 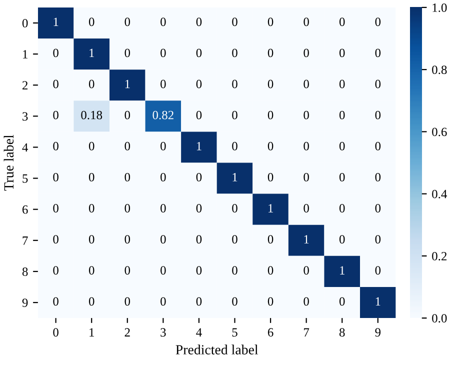 I want to click on x-tick-label: 6, so click(x=271, y=332).